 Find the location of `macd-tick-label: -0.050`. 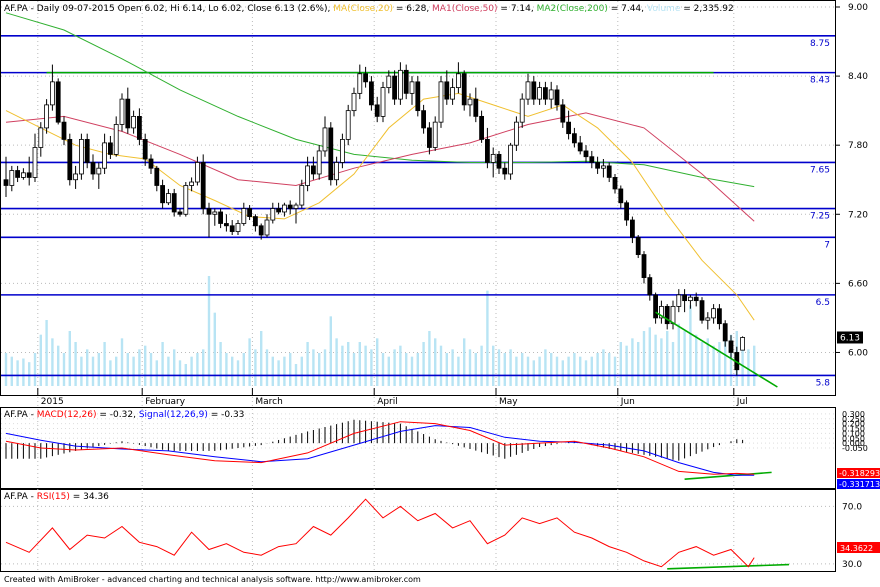

macd-tick-label: -0.050 is located at coordinates (855, 448).